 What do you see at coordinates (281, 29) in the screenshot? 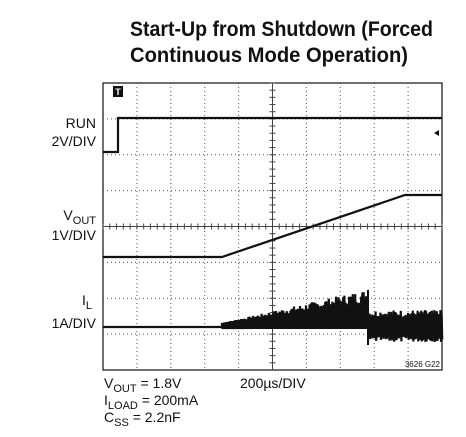
I see `title: Start-Up from Shutdown (Forced` at bounding box center [281, 29].